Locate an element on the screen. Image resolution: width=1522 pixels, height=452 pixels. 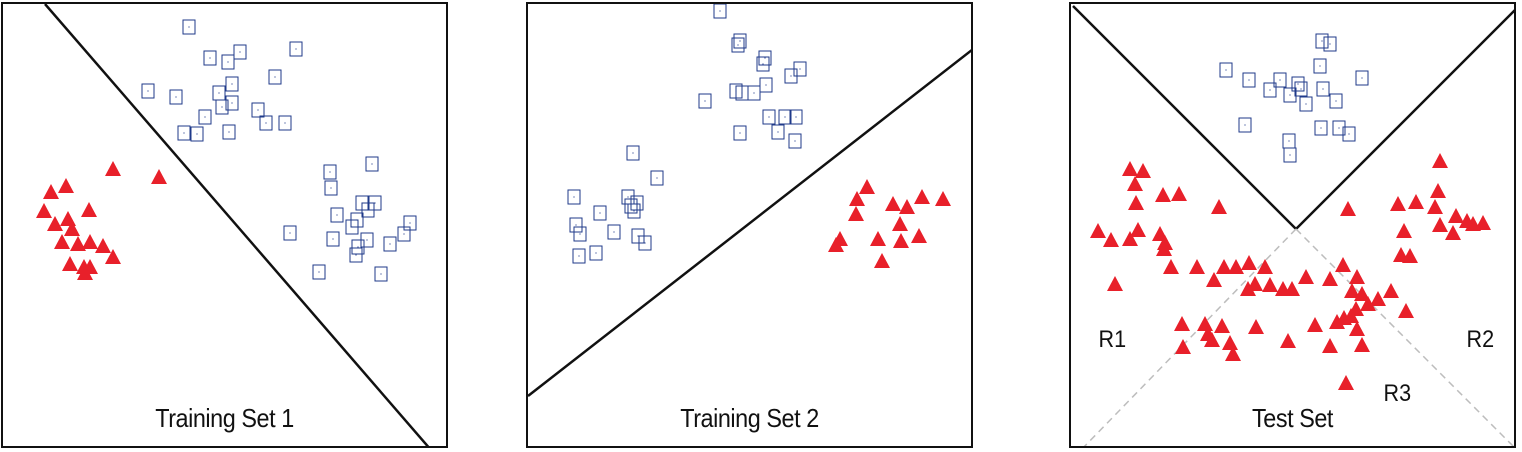
region-label-r1: R1 is located at coordinates (1112, 339).